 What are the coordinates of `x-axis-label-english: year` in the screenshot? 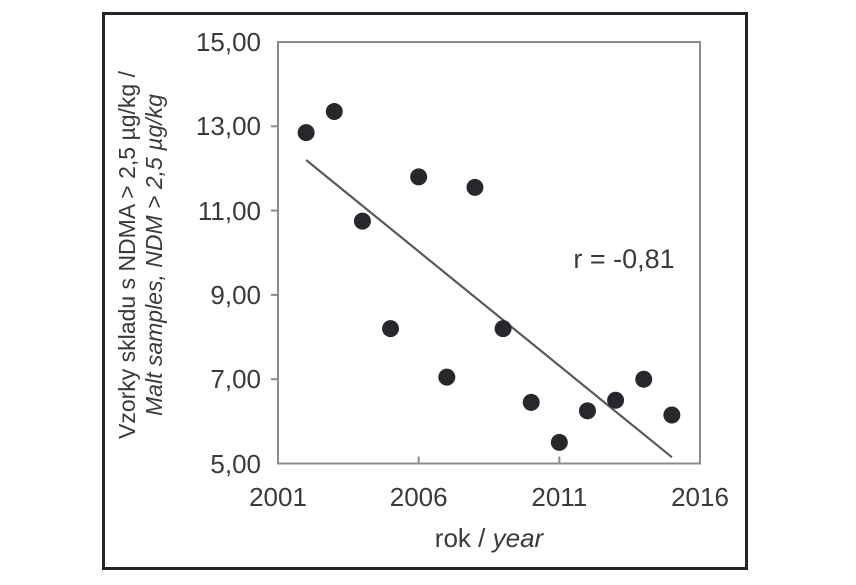 It's located at (518, 538).